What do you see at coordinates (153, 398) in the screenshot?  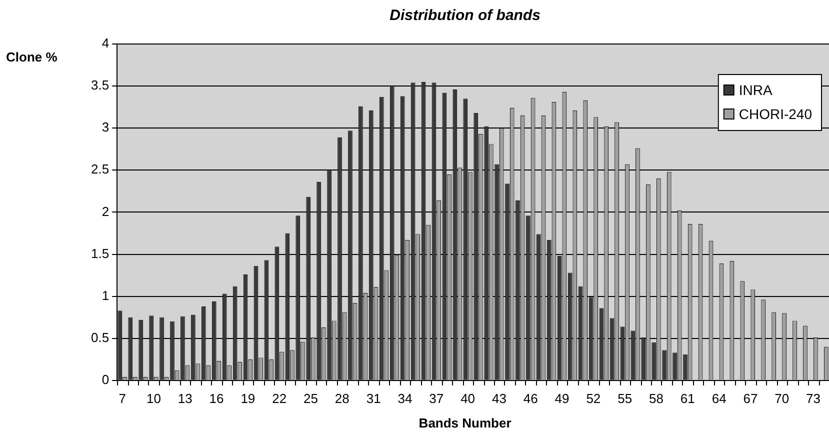 I see `x-tick-label: 10` at bounding box center [153, 398].